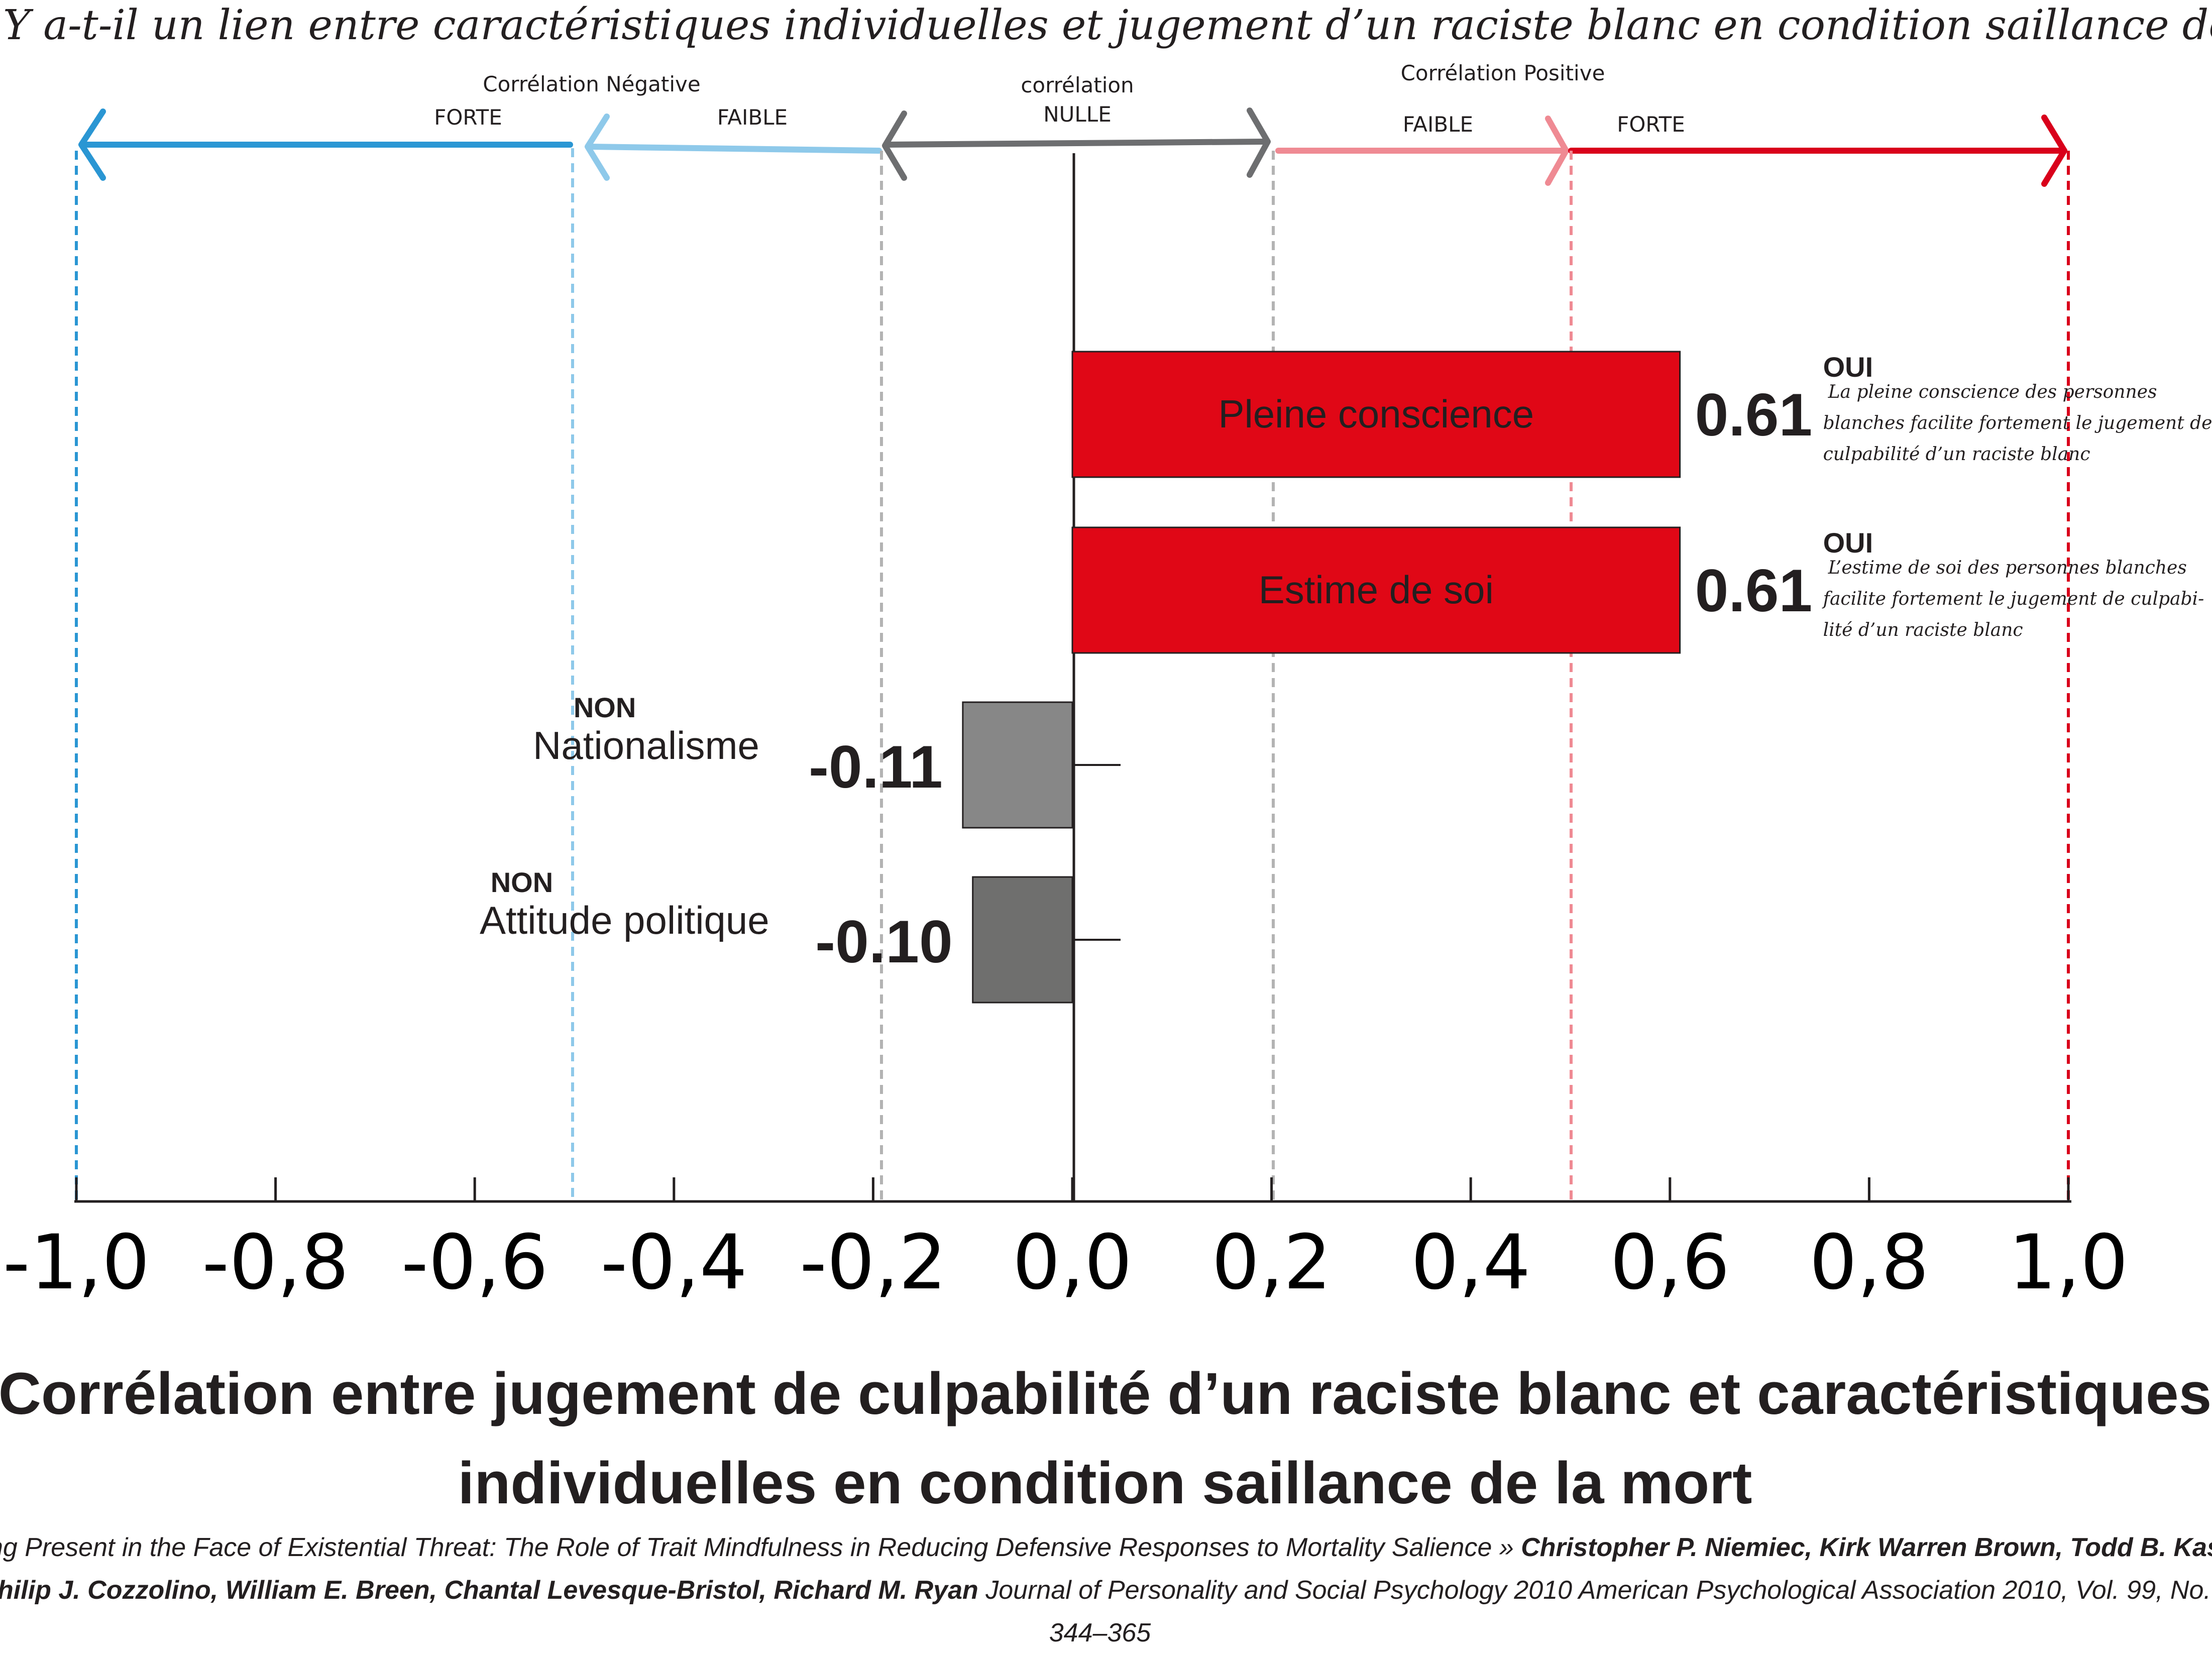 The image size is (2212, 1653). Describe the element at coordinates (275, 1262) in the screenshot. I see `x-tick-label: -0,8` at that location.